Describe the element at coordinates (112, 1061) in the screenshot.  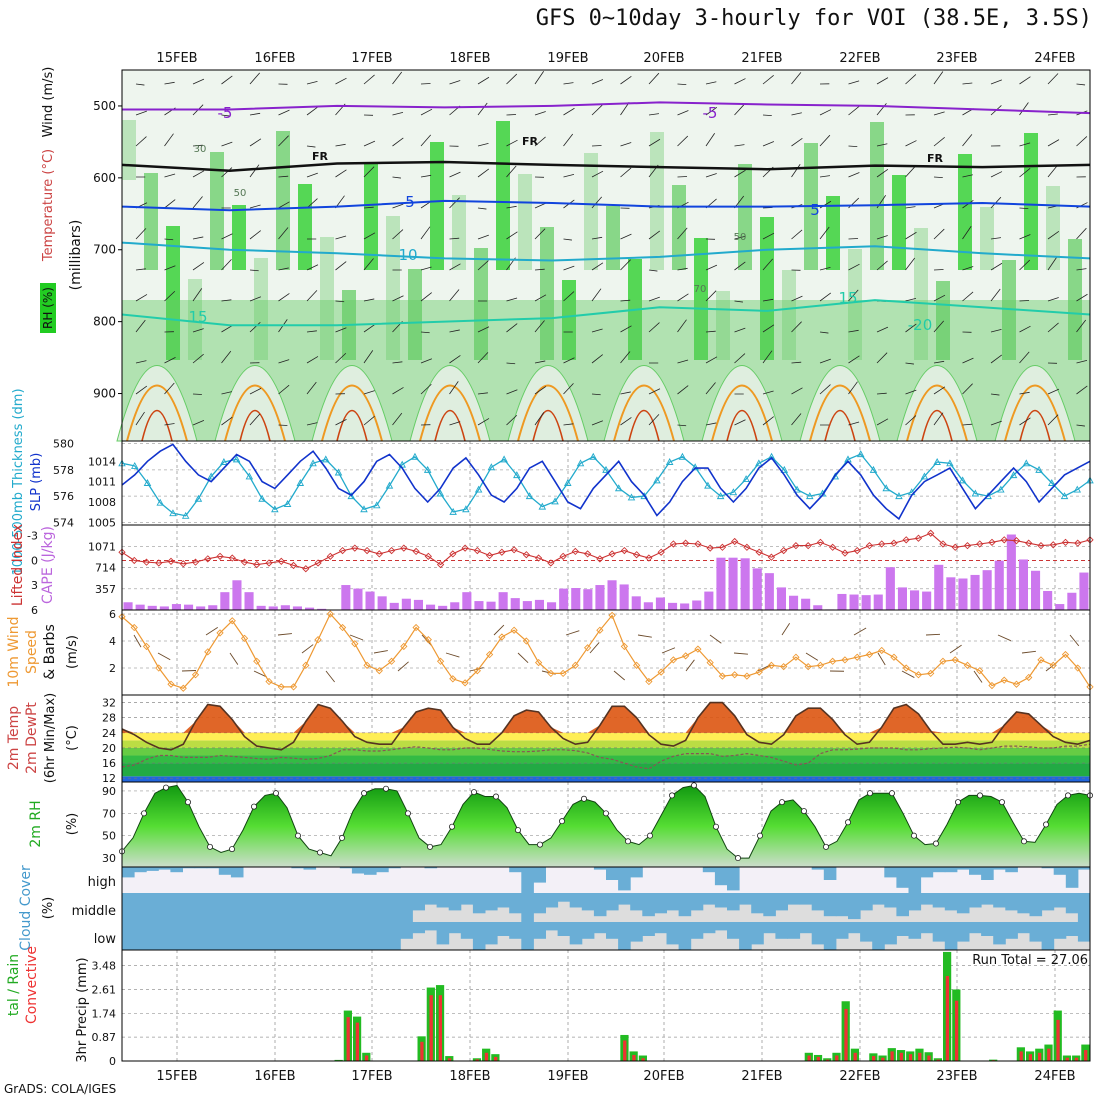
I see `precip-tick-label: 0` at that location.